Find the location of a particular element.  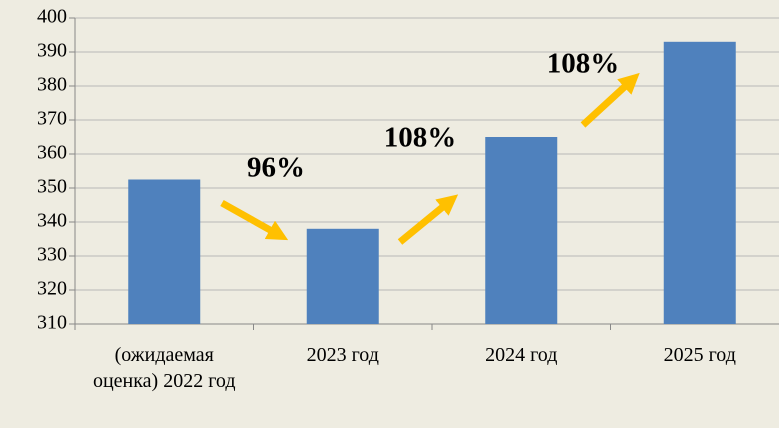

y-tick-label: 360 is located at coordinates (52, 153).